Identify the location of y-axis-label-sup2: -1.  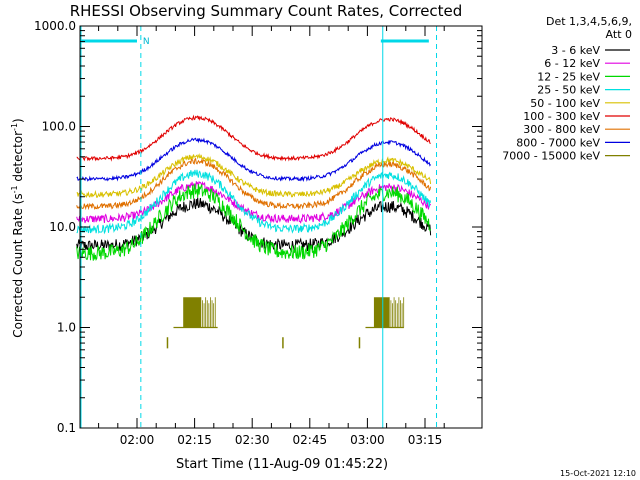
(14, 127).